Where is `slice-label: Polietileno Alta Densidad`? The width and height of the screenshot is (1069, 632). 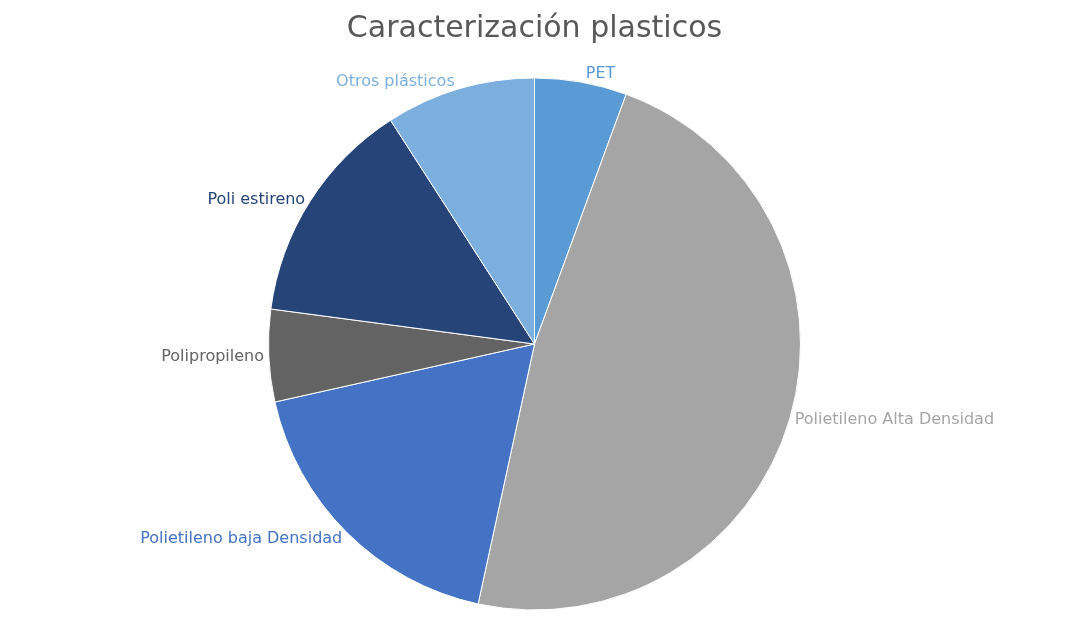 slice-label: Polietileno Alta Densidad is located at coordinates (894, 419).